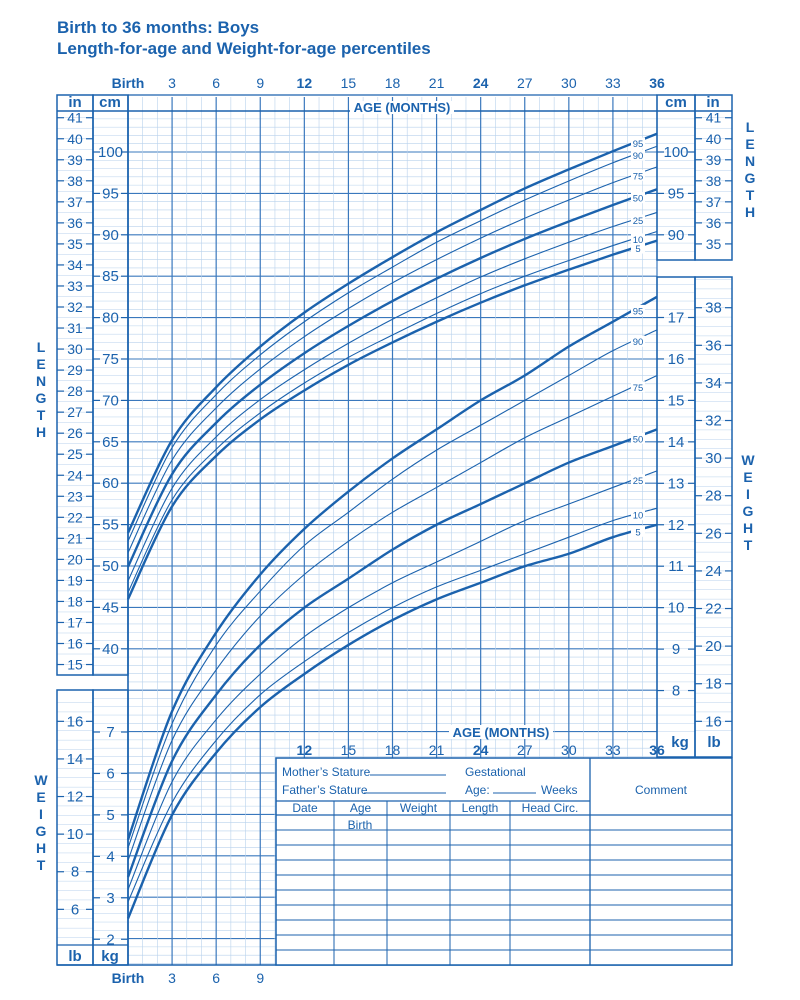  Describe the element at coordinates (75, 580) in the screenshot. I see `tick-label: 19` at that location.